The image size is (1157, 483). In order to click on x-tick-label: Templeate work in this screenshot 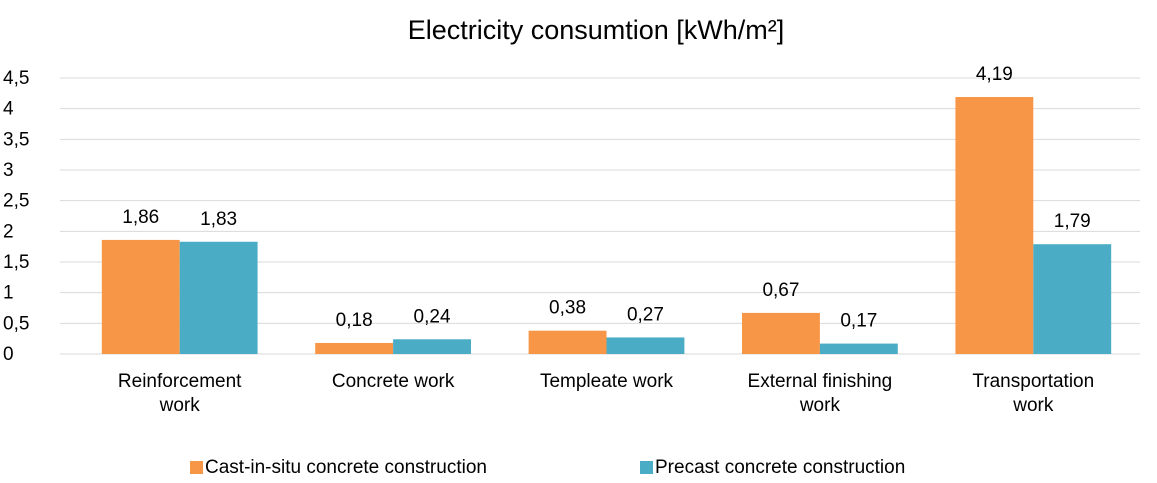, I will do `click(606, 381)`.